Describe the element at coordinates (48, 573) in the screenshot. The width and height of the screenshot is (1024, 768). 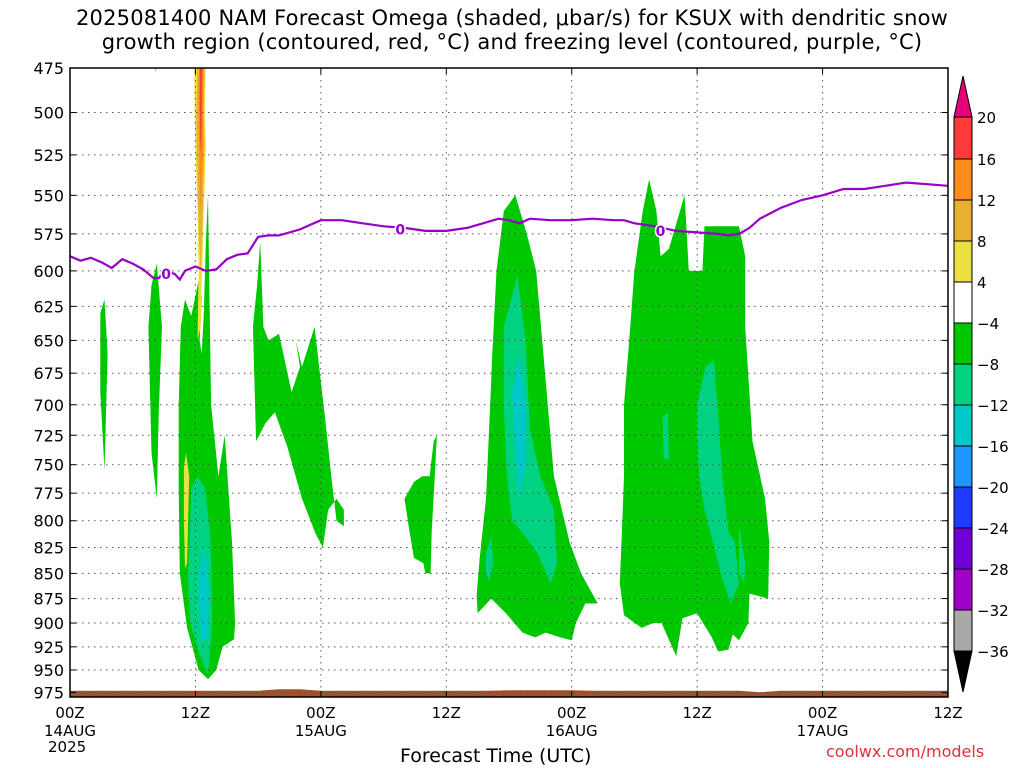
I see `y-tick-label-15: 850` at that location.